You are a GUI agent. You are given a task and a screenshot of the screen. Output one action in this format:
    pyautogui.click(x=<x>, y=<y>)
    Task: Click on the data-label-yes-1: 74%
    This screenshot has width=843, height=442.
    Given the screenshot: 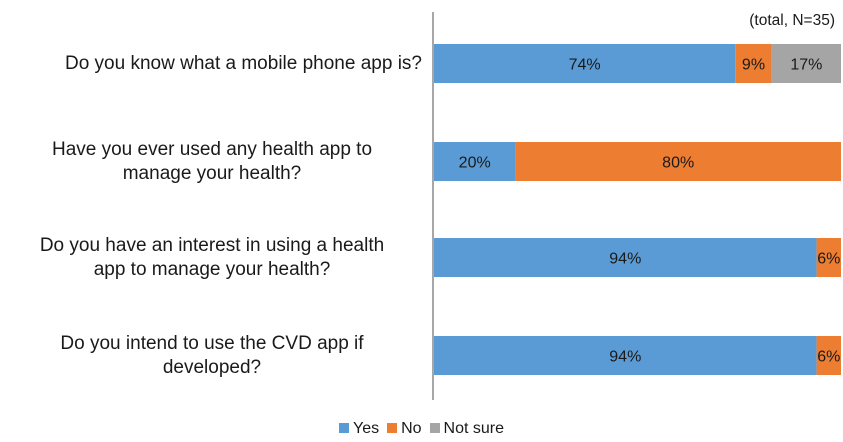 What is the action you would take?
    pyautogui.click(x=585, y=65)
    